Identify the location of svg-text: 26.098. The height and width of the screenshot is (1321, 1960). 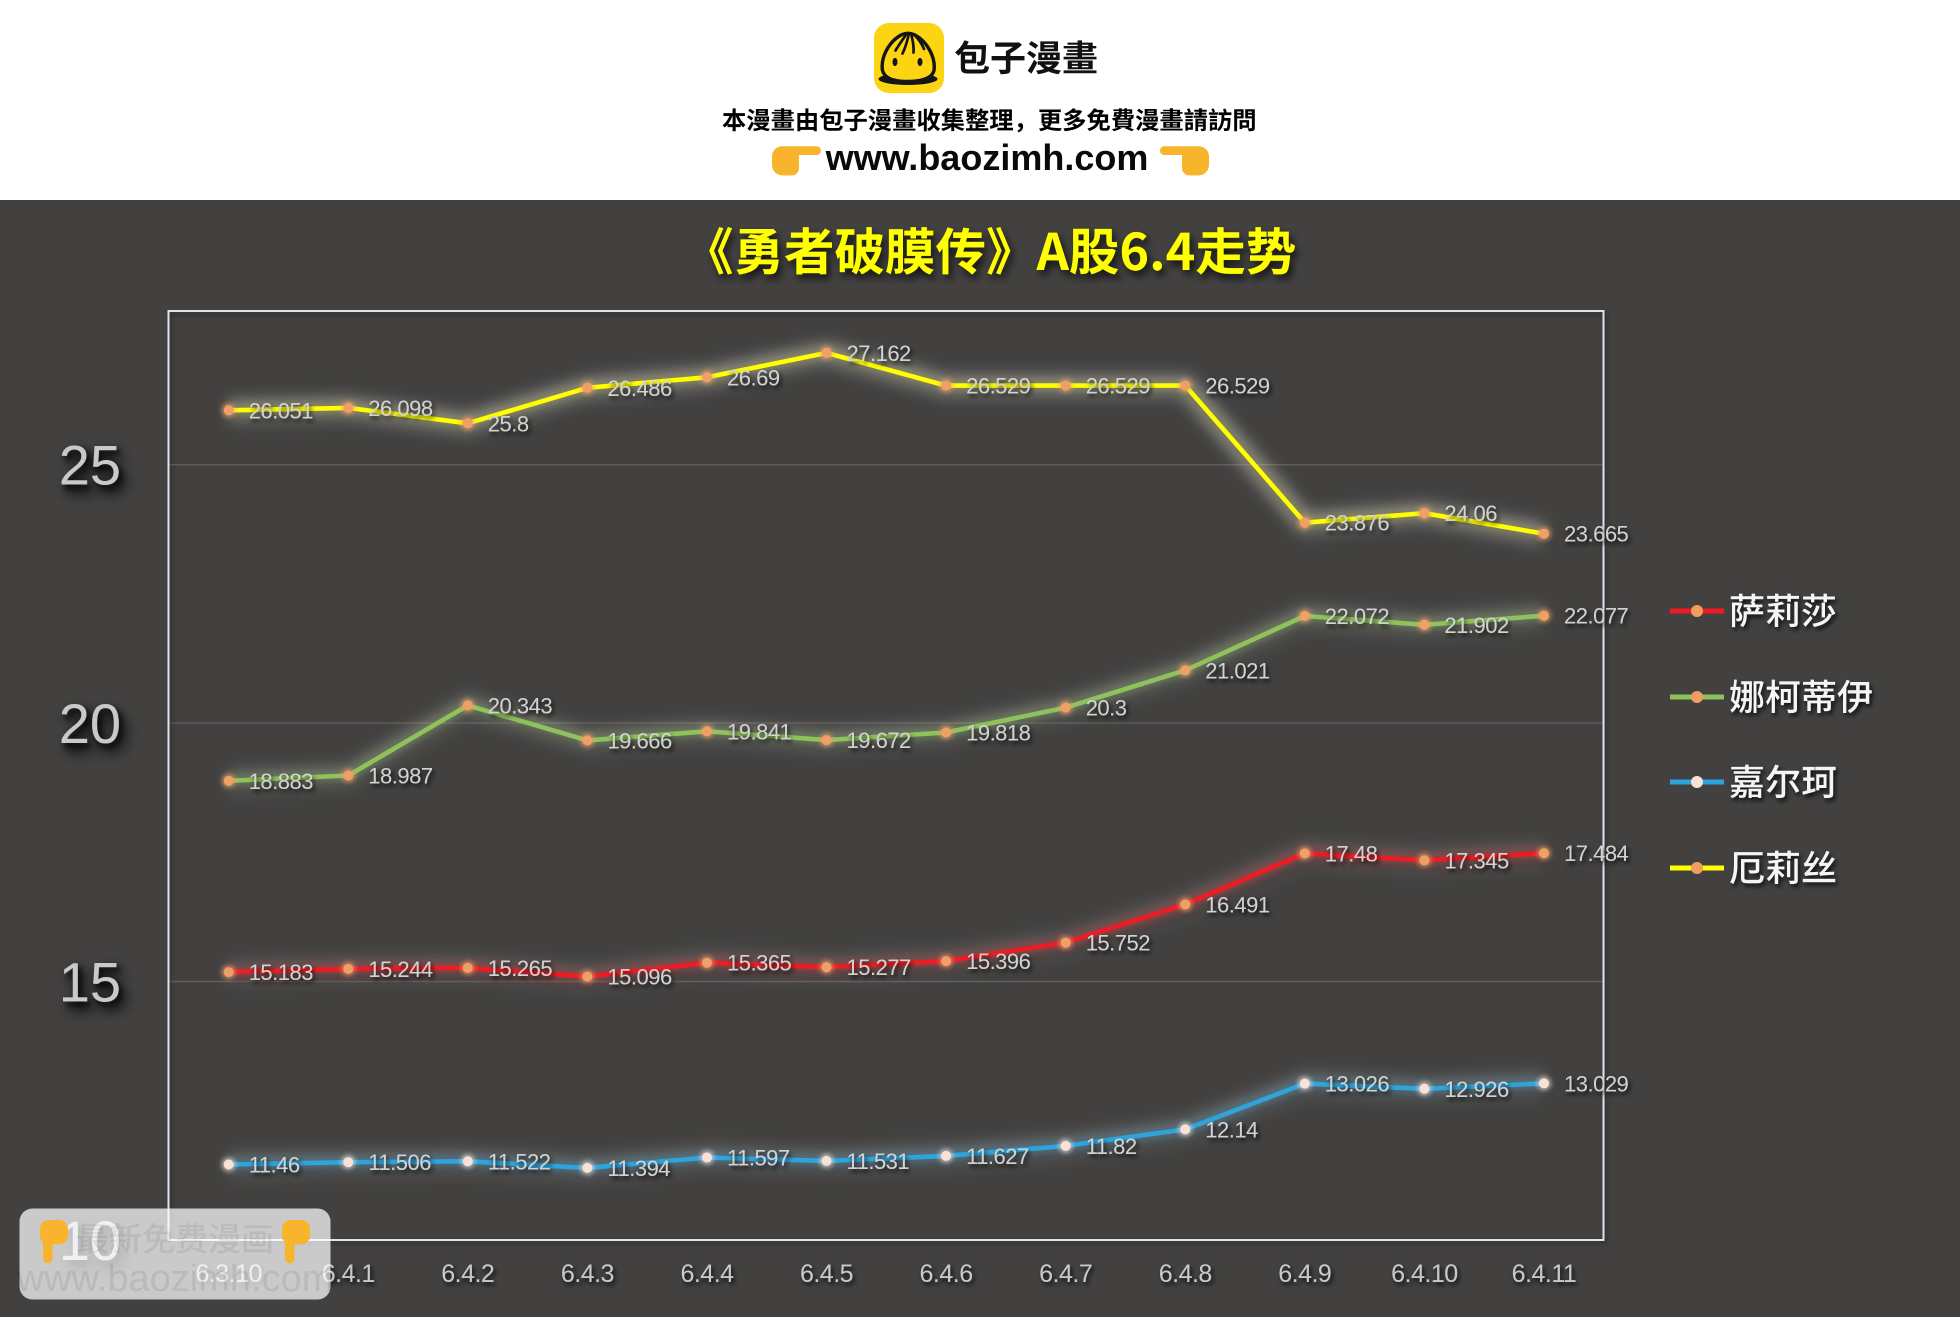
(400, 408).